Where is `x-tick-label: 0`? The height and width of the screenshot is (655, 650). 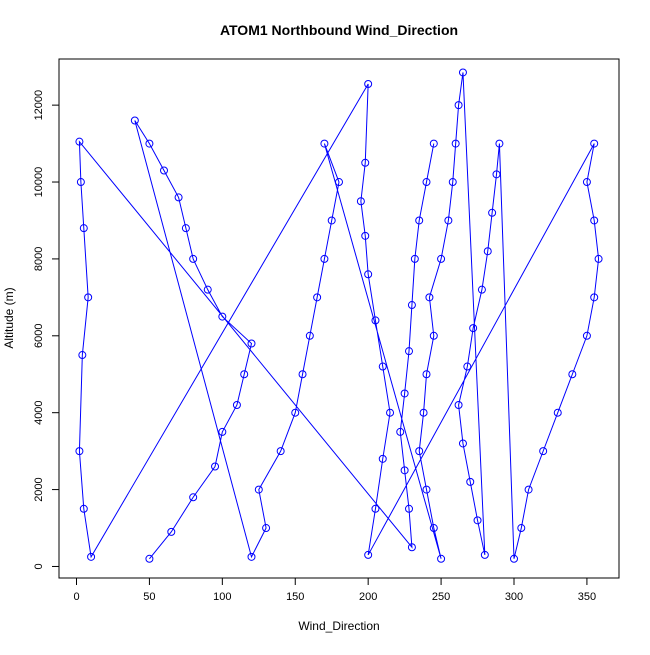
x-tick-label: 0 is located at coordinates (76, 597).